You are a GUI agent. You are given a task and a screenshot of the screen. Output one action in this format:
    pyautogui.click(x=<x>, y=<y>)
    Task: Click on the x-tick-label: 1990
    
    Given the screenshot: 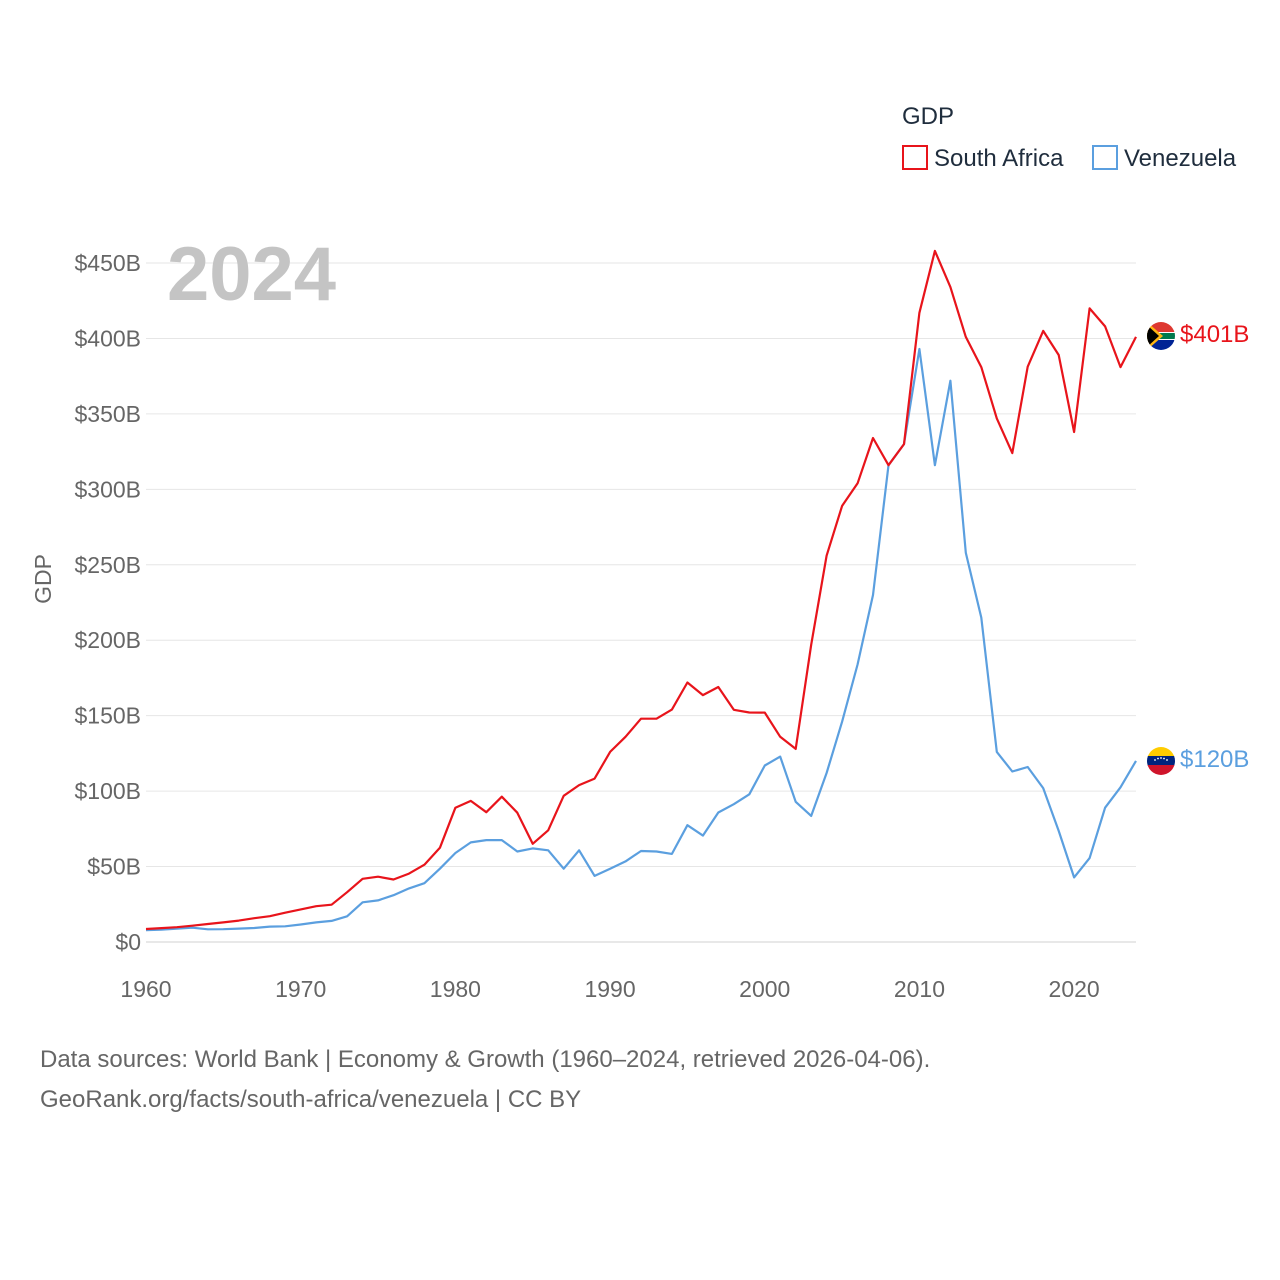 What is the action you would take?
    pyautogui.click(x=609, y=989)
    